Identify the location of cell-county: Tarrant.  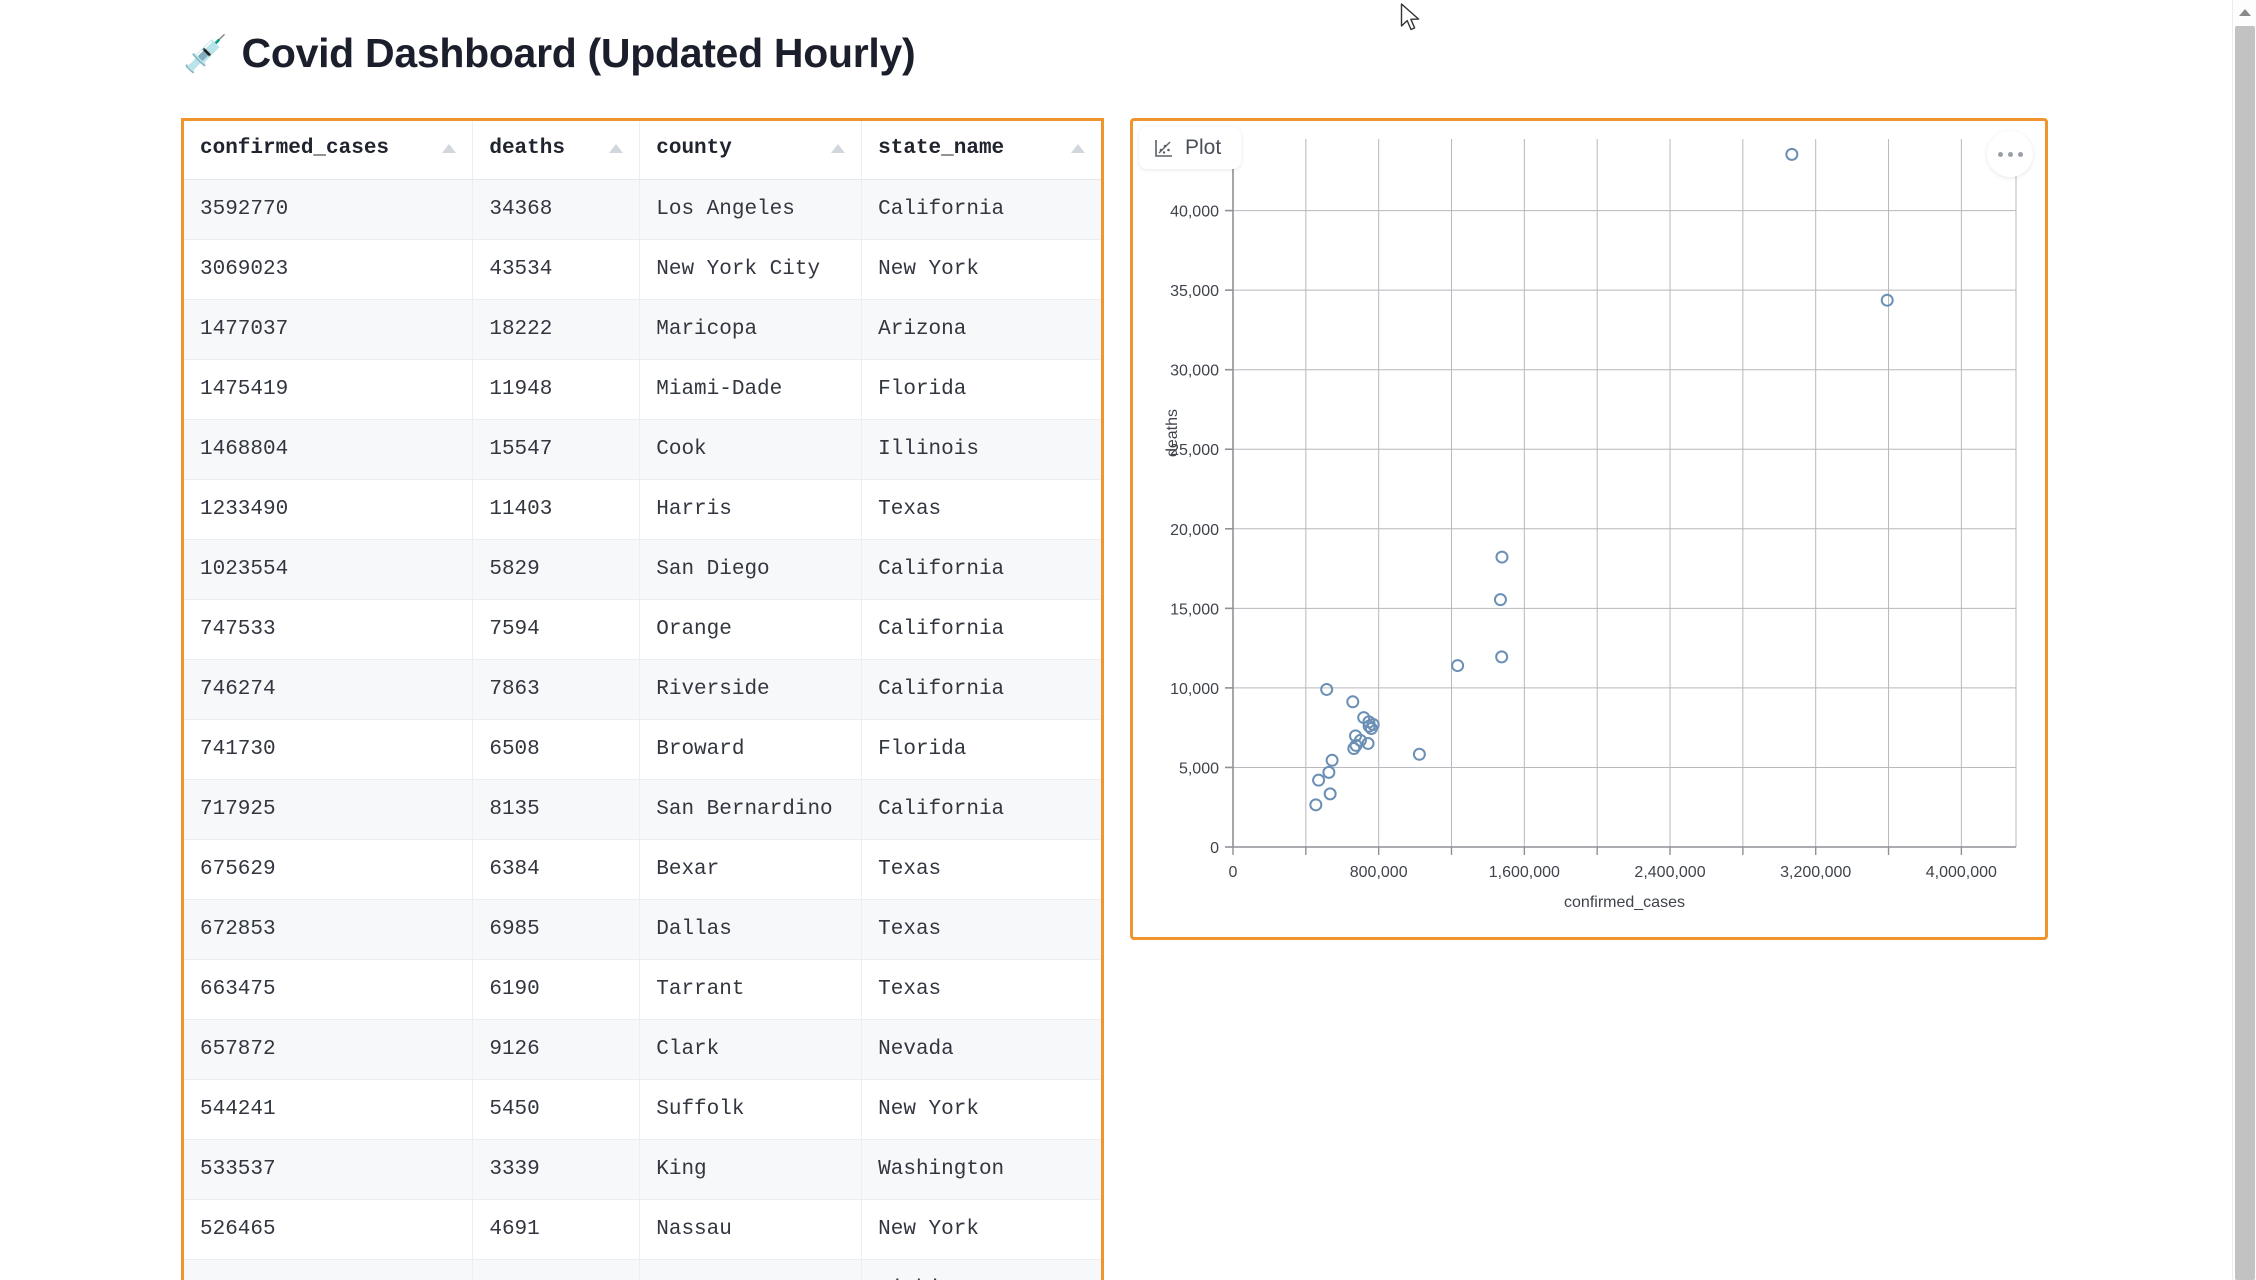
(751, 989).